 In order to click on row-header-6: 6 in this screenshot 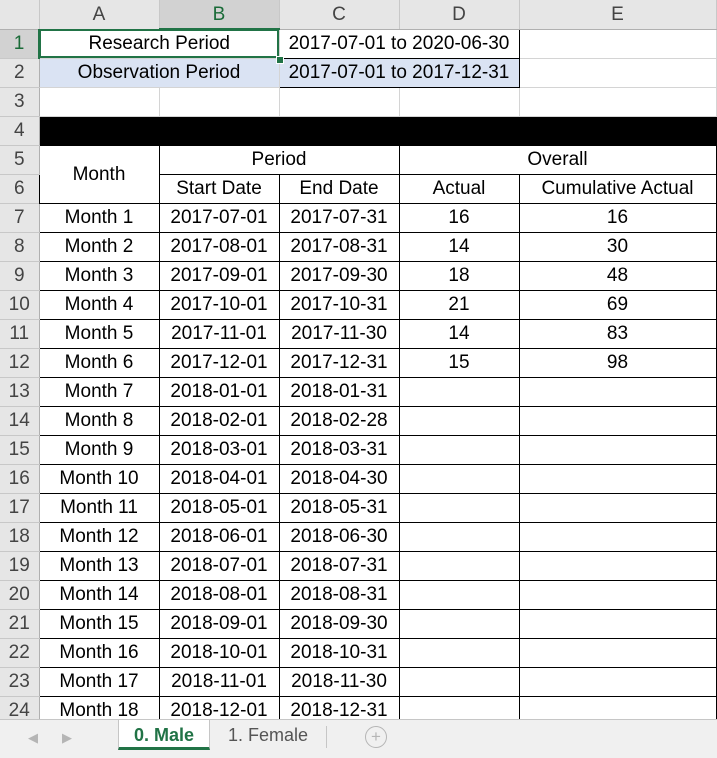, I will do `click(19, 188)`.